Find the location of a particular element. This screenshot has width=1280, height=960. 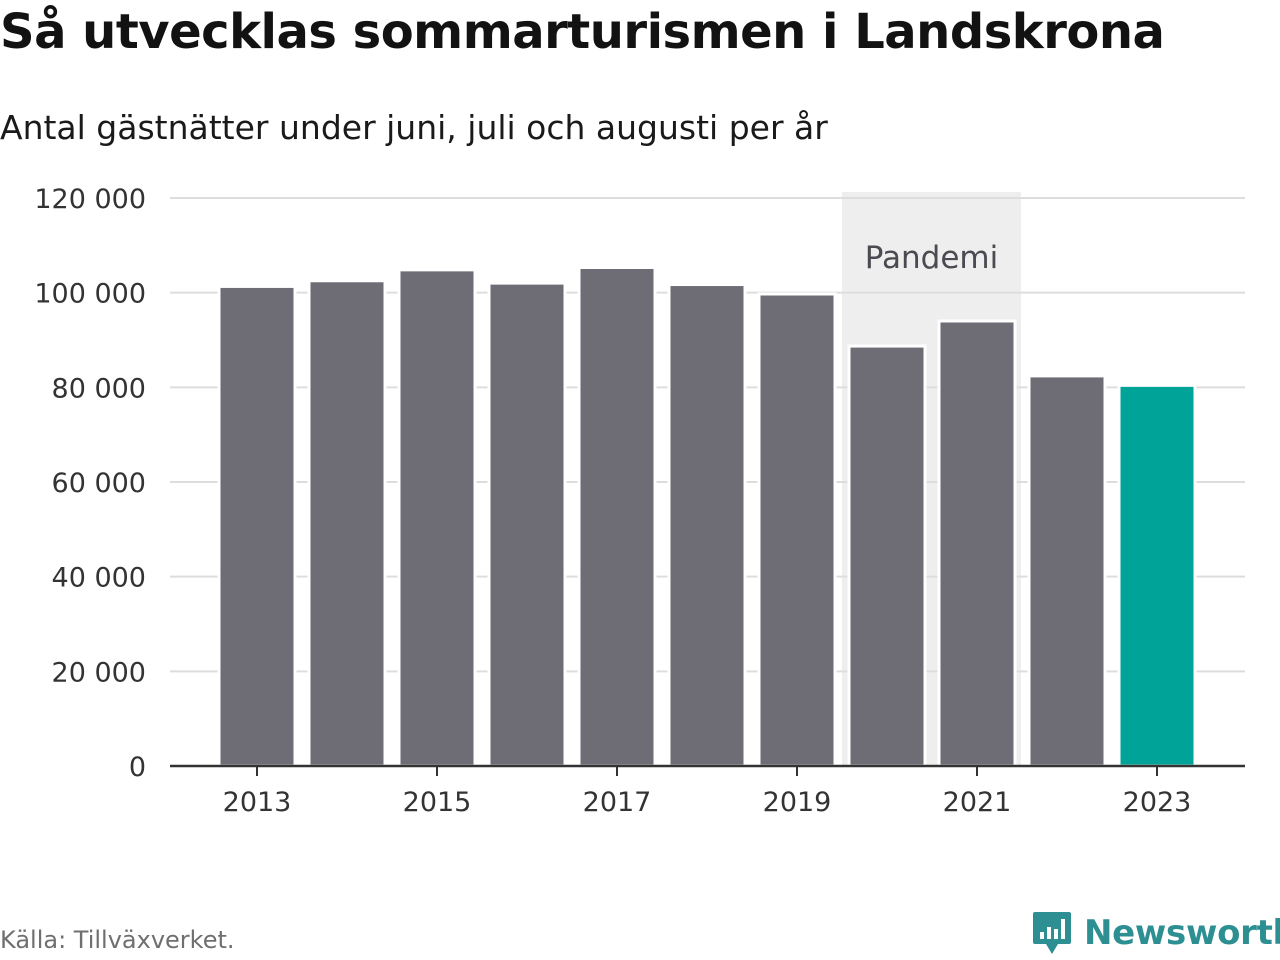

bar-2021 is located at coordinates (977, 543).